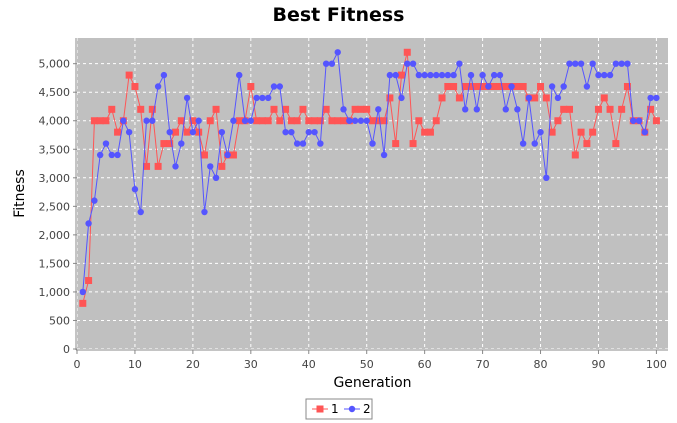  I want to click on x-tick-label: 80, so click(541, 364).